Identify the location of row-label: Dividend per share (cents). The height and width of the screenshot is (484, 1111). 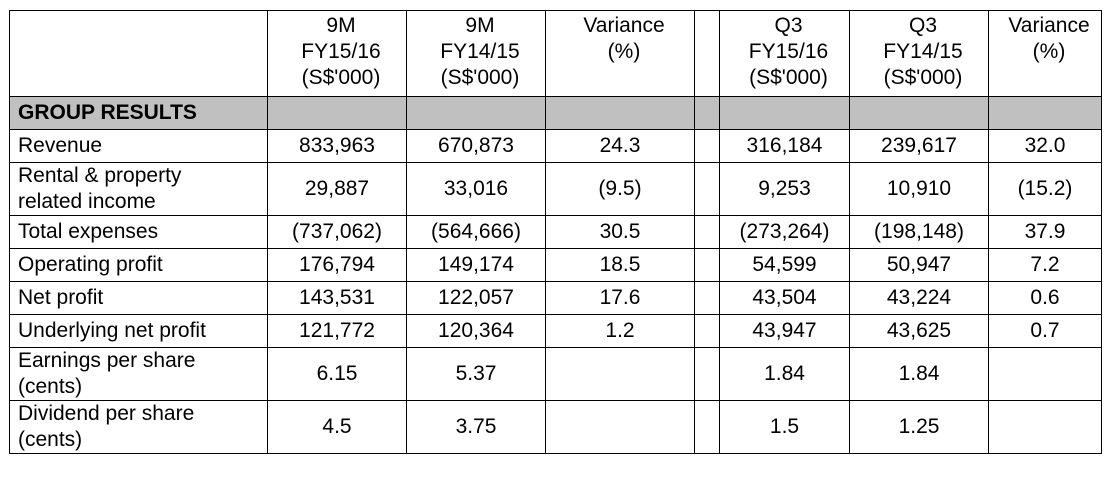
(138, 427).